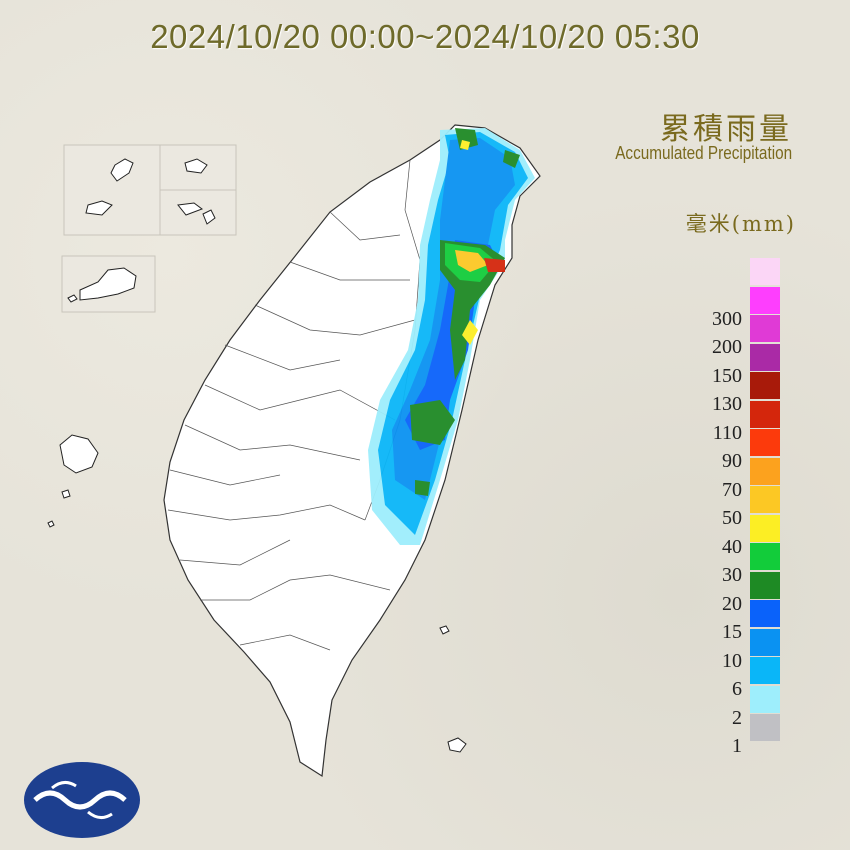  Describe the element at coordinates (737, 746) in the screenshot. I see `legend-label: 1` at that location.